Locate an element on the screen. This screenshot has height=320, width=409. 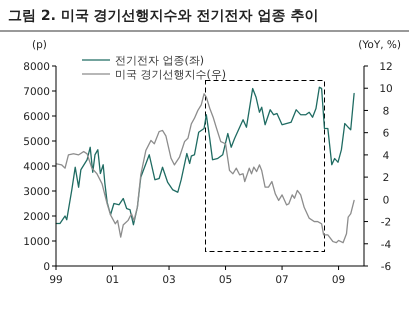
y2-tick-label: 4 is located at coordinates (386, 156).